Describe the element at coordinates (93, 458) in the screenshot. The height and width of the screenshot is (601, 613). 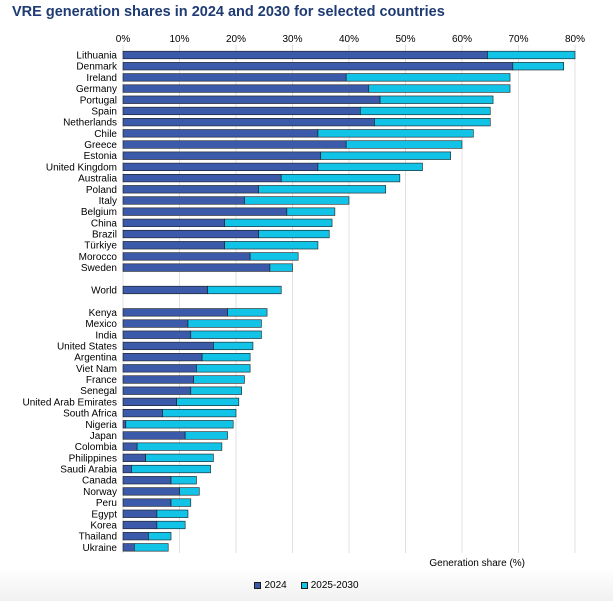
I see `category-label: Philippines` at that location.